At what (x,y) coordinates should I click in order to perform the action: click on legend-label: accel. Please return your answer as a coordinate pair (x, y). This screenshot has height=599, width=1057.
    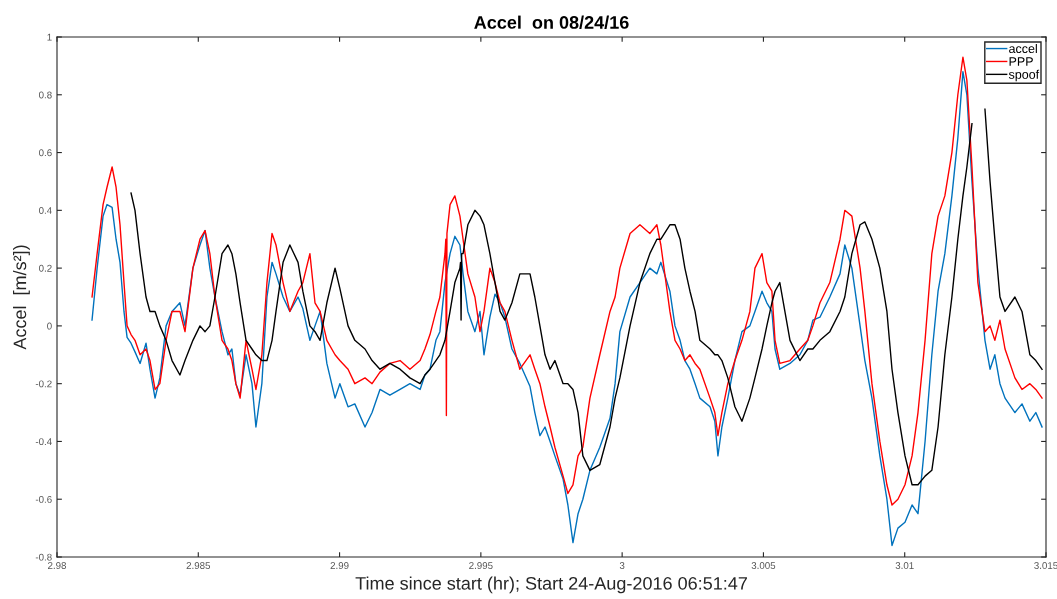
    Looking at the image, I should click on (1023, 48).